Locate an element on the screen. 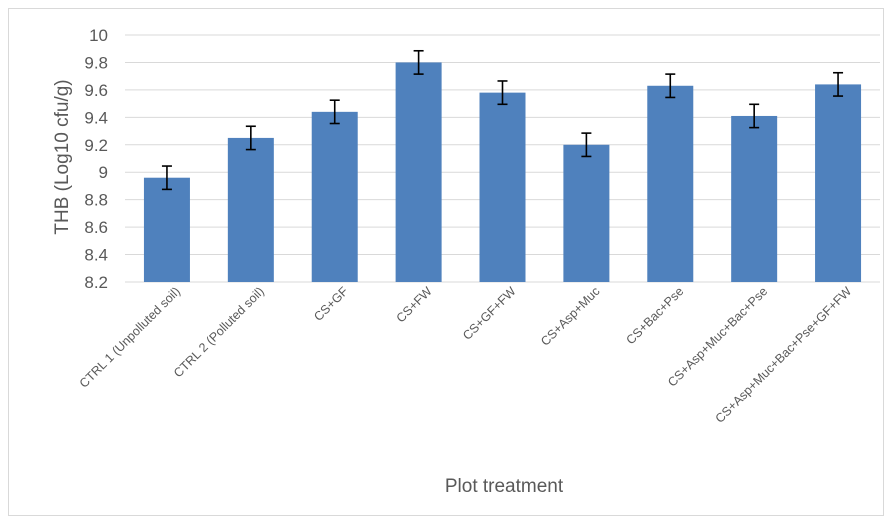  category-label: CS+Asp+Muc is located at coordinates (570, 316).